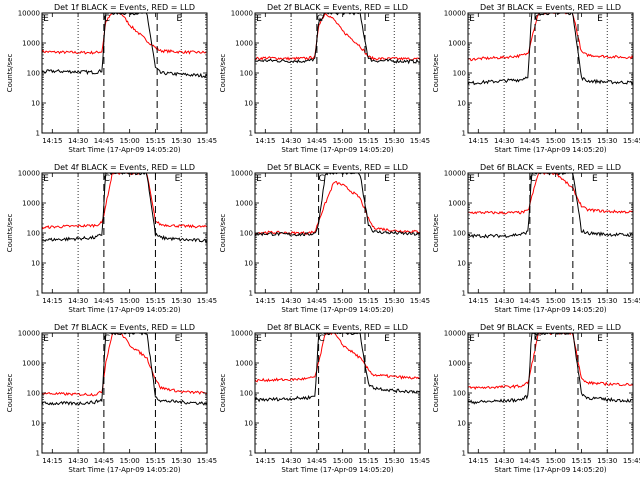 The image size is (640, 480). What do you see at coordinates (550, 327) in the screenshot?
I see `panel-title: Det 9f BLACK = Events, RED = LLD` at bounding box center [550, 327].